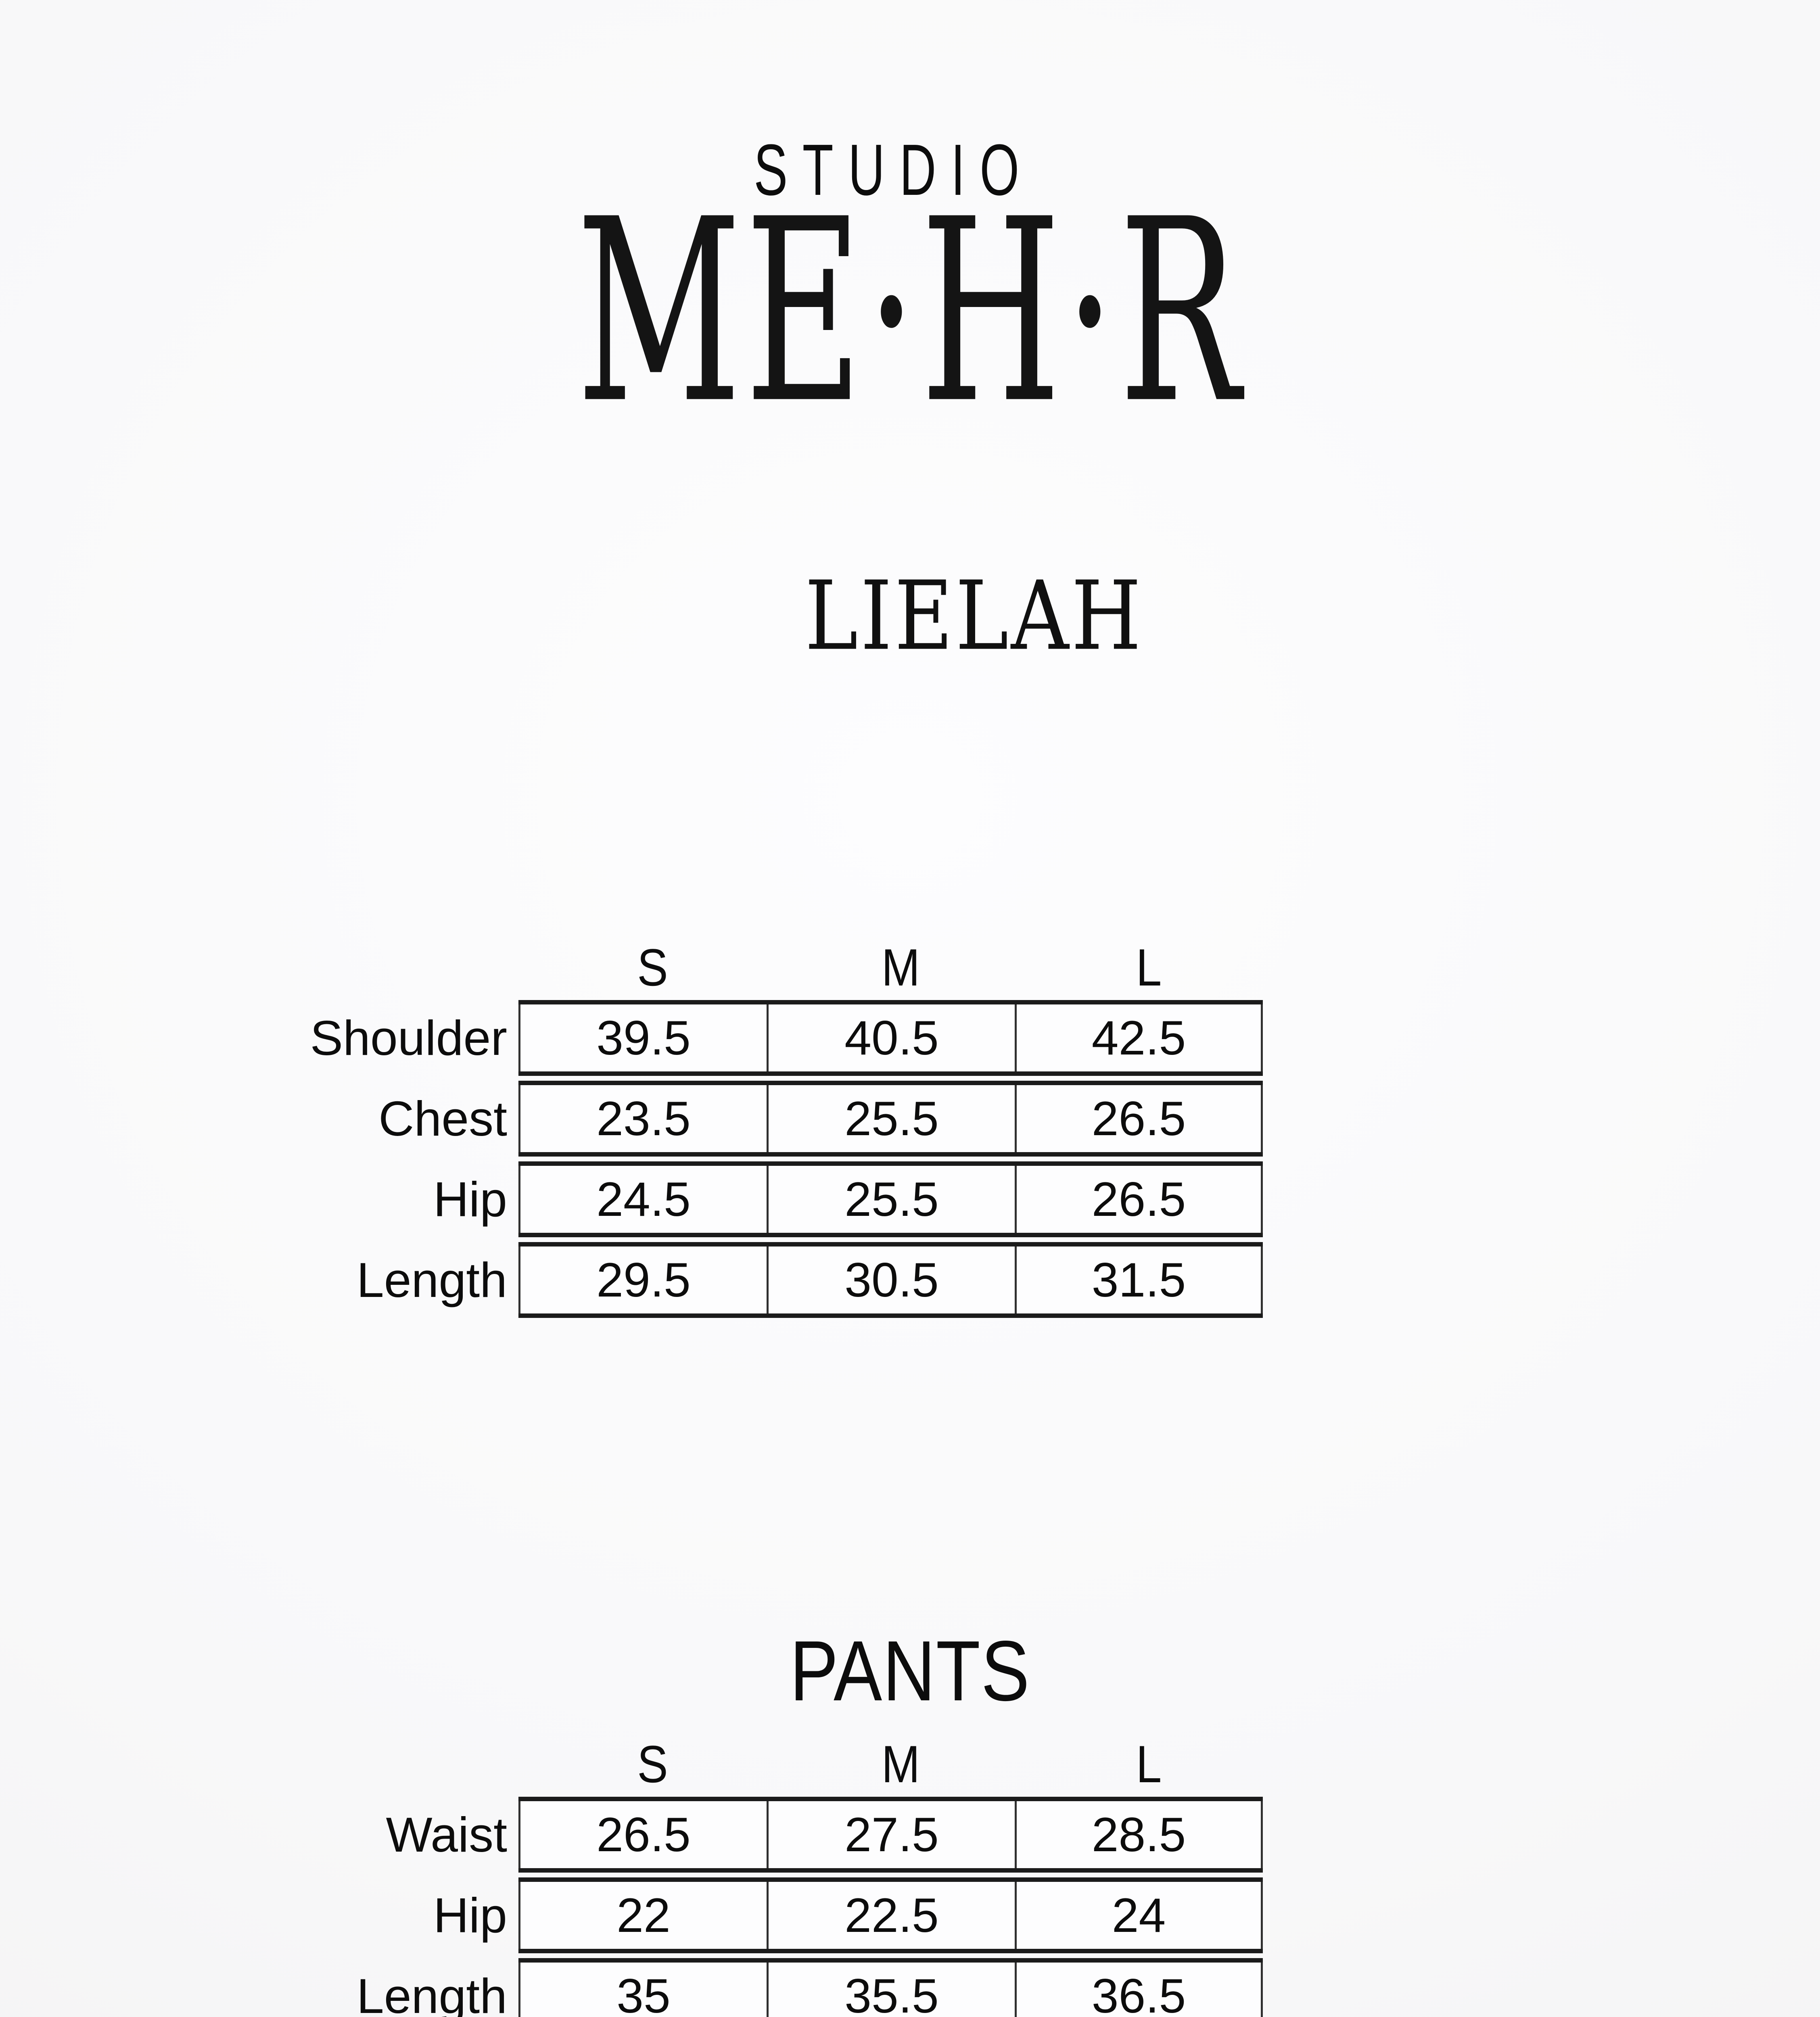 The height and width of the screenshot is (2017, 1820). I want to click on size-cell: 27.5, so click(891, 1834).